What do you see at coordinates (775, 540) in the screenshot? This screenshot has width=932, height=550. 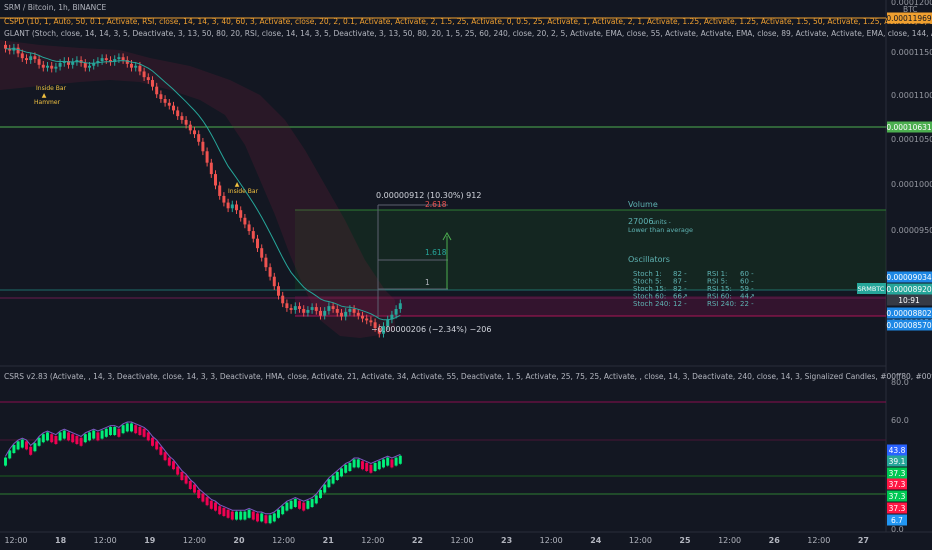 I see `time-axis-label: 26` at bounding box center [775, 540].